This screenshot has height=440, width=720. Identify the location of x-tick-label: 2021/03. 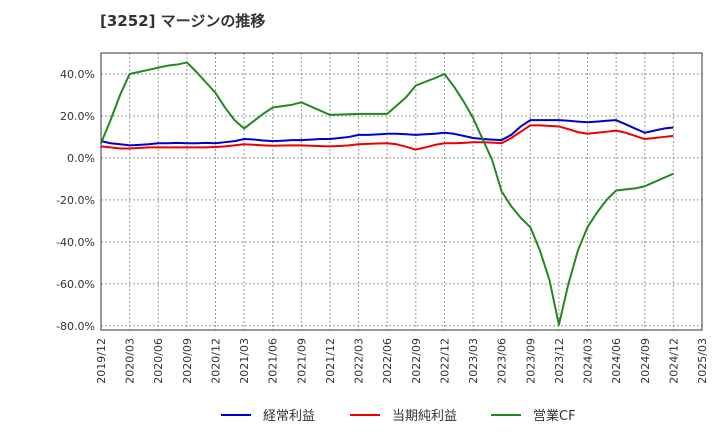
(244, 361).